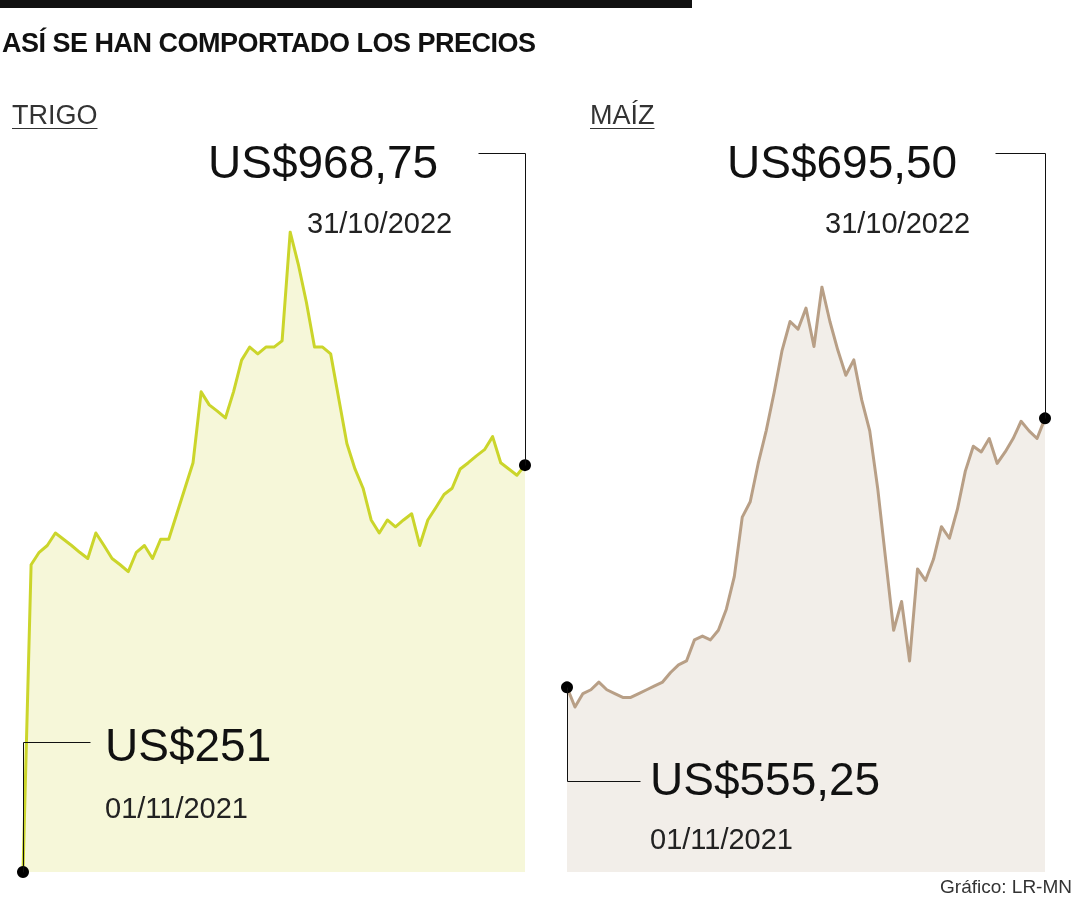  Describe the element at coordinates (269, 43) in the screenshot. I see `chart-title: ASÍ SE HAN COMPORTADO LOS PRECIOS` at that location.